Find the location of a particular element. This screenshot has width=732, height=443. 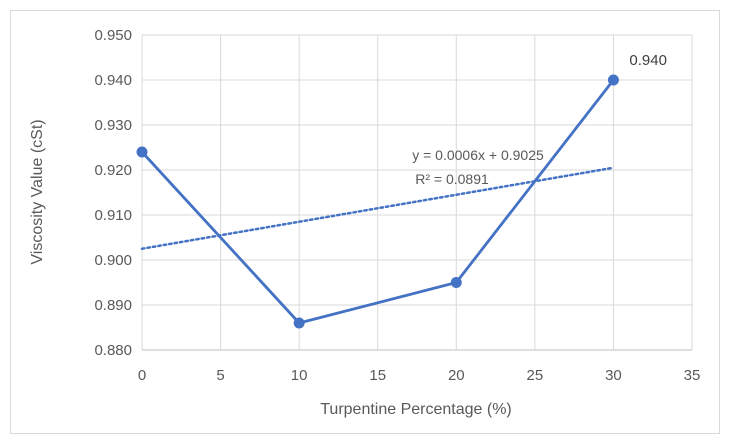

y-tick-label: 0.950 is located at coordinates (113, 35).